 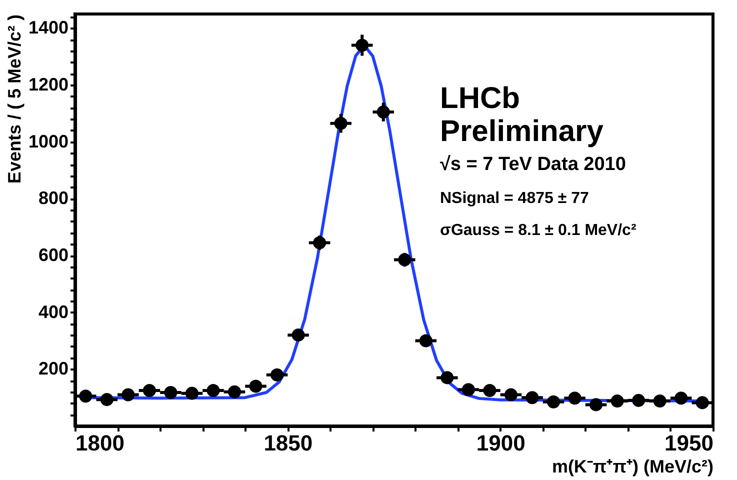 What do you see at coordinates (48, 28) in the screenshot?
I see `y-tick-label: 1400` at bounding box center [48, 28].